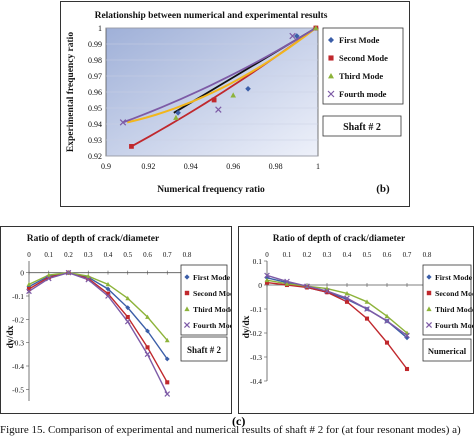  I want to click on c1-ytick: -0.2, so click(18, 319).